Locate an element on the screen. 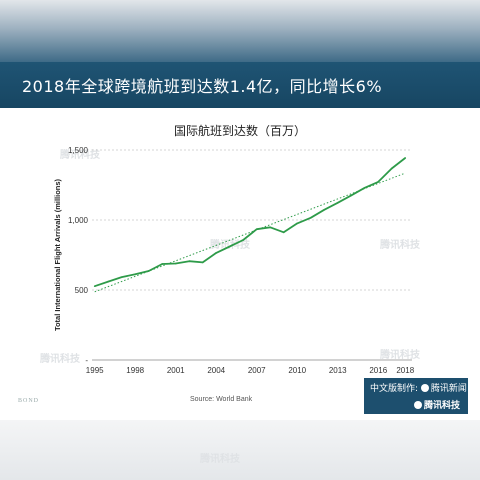 Image resolution: width=480 pixels, height=480 pixels. x-tick-label: 1998 is located at coordinates (135, 370).